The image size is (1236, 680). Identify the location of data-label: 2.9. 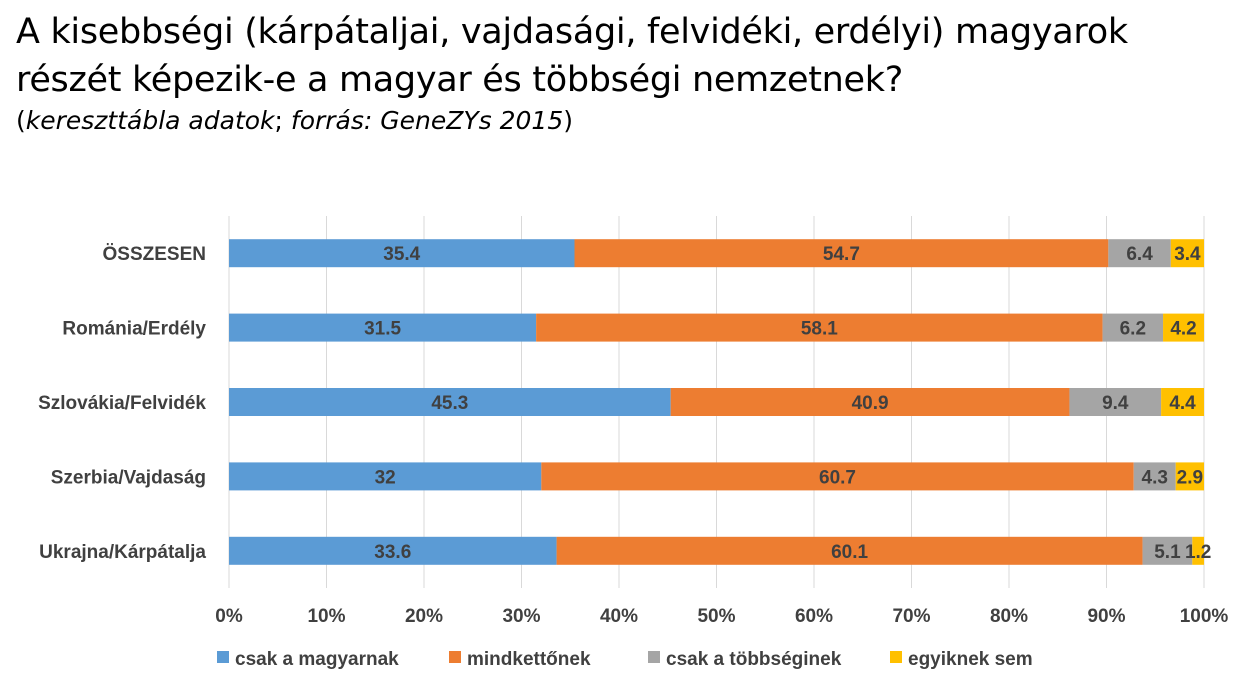
(1190, 477).